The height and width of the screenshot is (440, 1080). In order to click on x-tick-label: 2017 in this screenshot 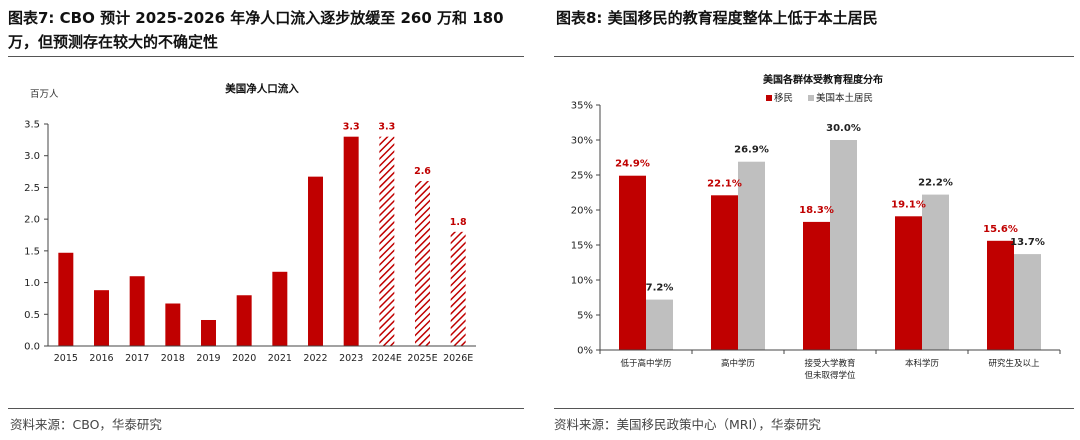, I will do `click(137, 358)`.